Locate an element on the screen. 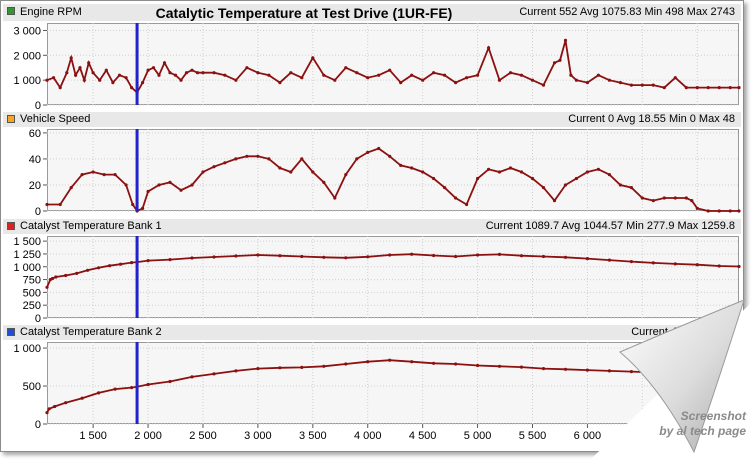 Image resolution: width=754 pixels, height=460 pixels. y-tick-label-catalyst-bank-1: 500 is located at coordinates (32, 293).